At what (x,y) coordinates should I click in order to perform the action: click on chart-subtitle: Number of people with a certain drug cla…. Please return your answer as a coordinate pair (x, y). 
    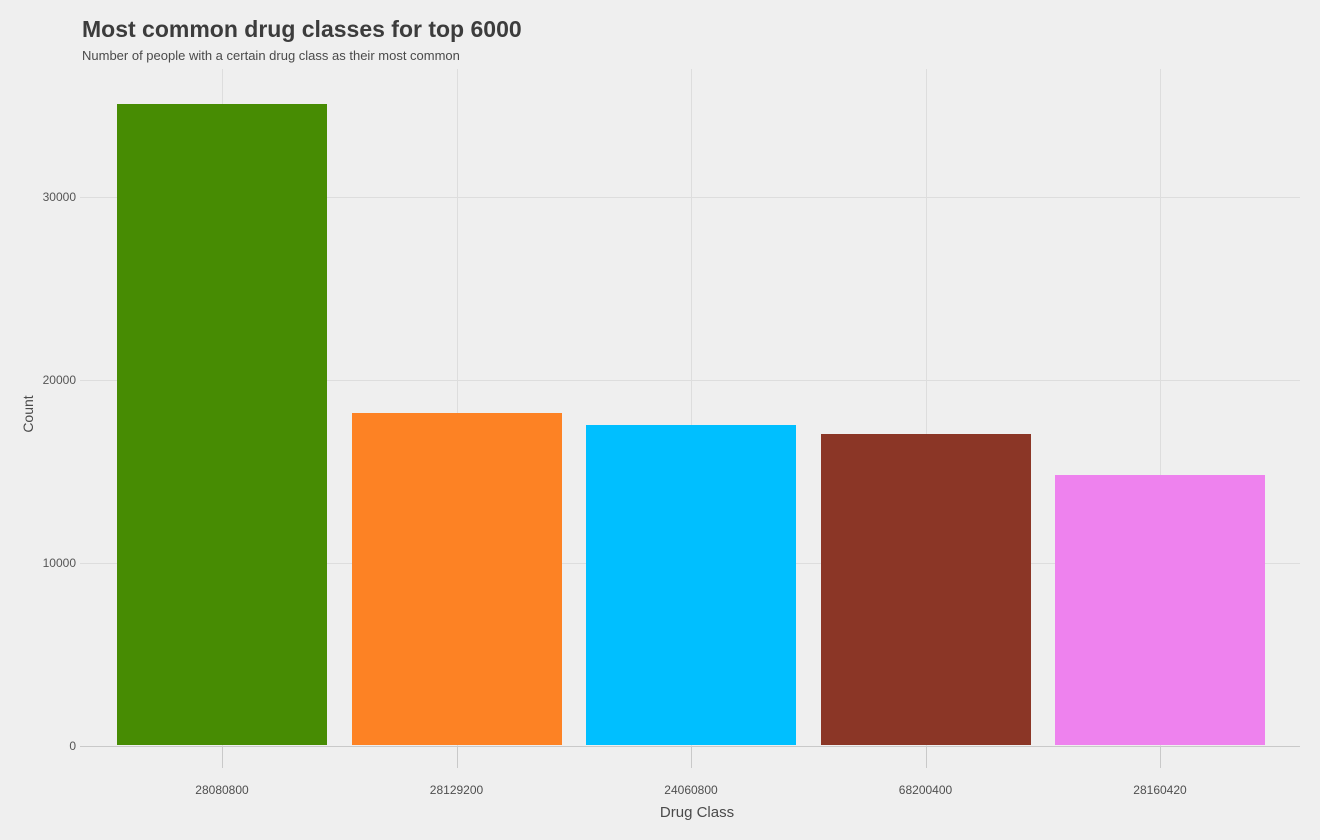
    Looking at the image, I should click on (271, 55).